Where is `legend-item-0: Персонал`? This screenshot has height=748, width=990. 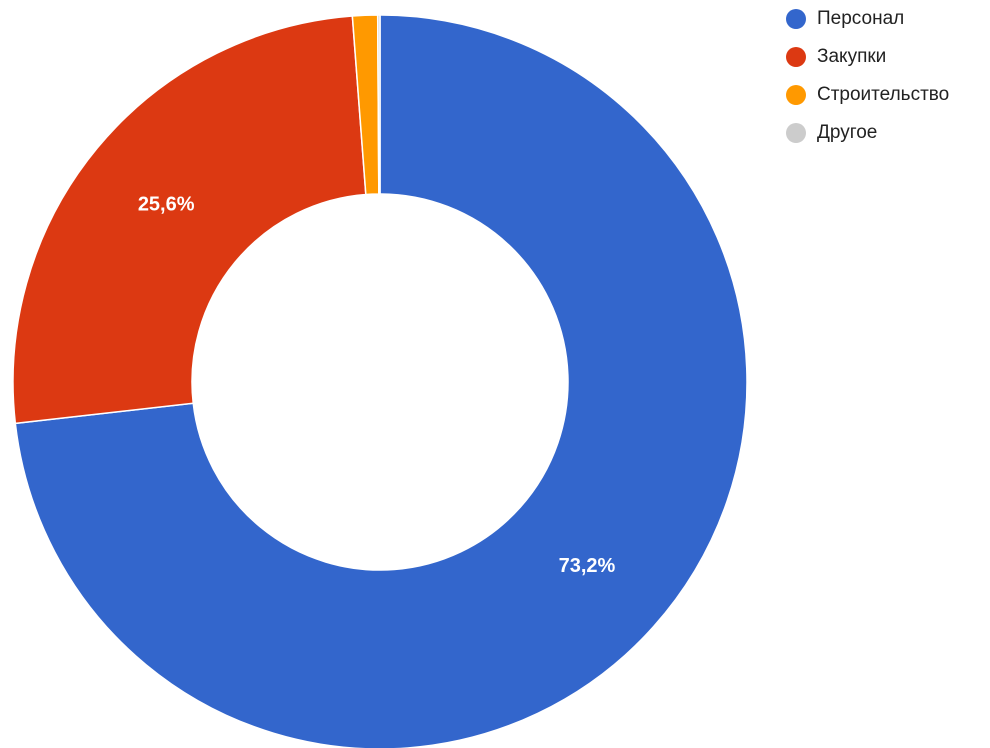 legend-item-0: Персонал is located at coordinates (867, 18).